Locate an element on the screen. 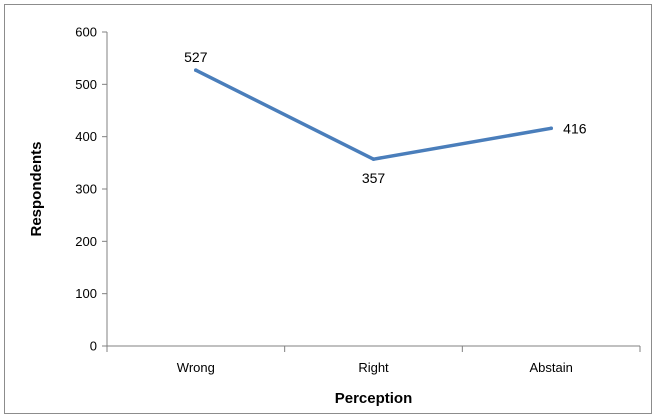 This screenshot has height=420, width=657. y-tick-label: 600 is located at coordinates (86, 32).